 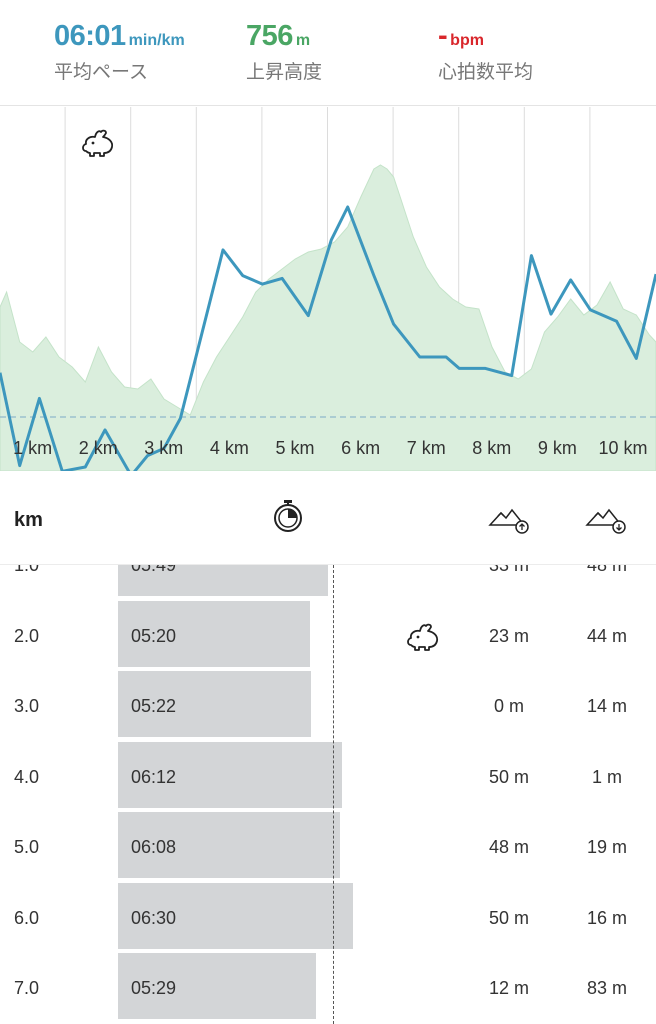 I want to click on avg-heart-rate-value: -, so click(x=443, y=36).